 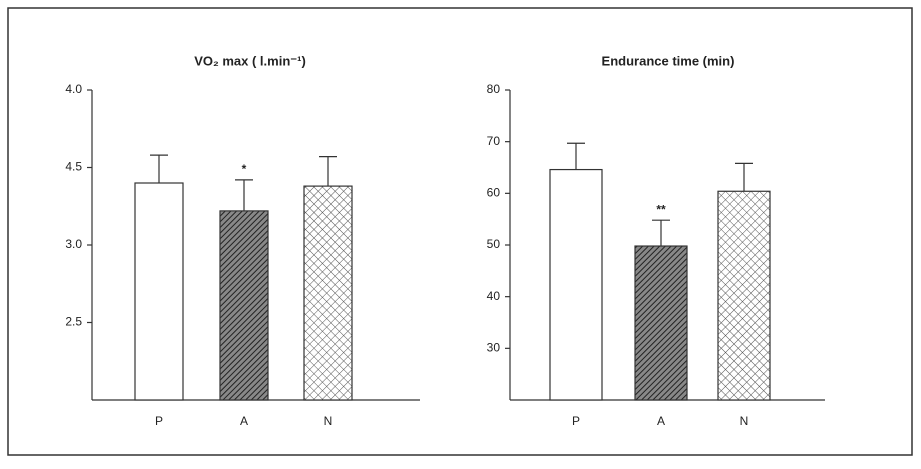 I want to click on y-tick-label: 4.5, so click(x=73, y=167).